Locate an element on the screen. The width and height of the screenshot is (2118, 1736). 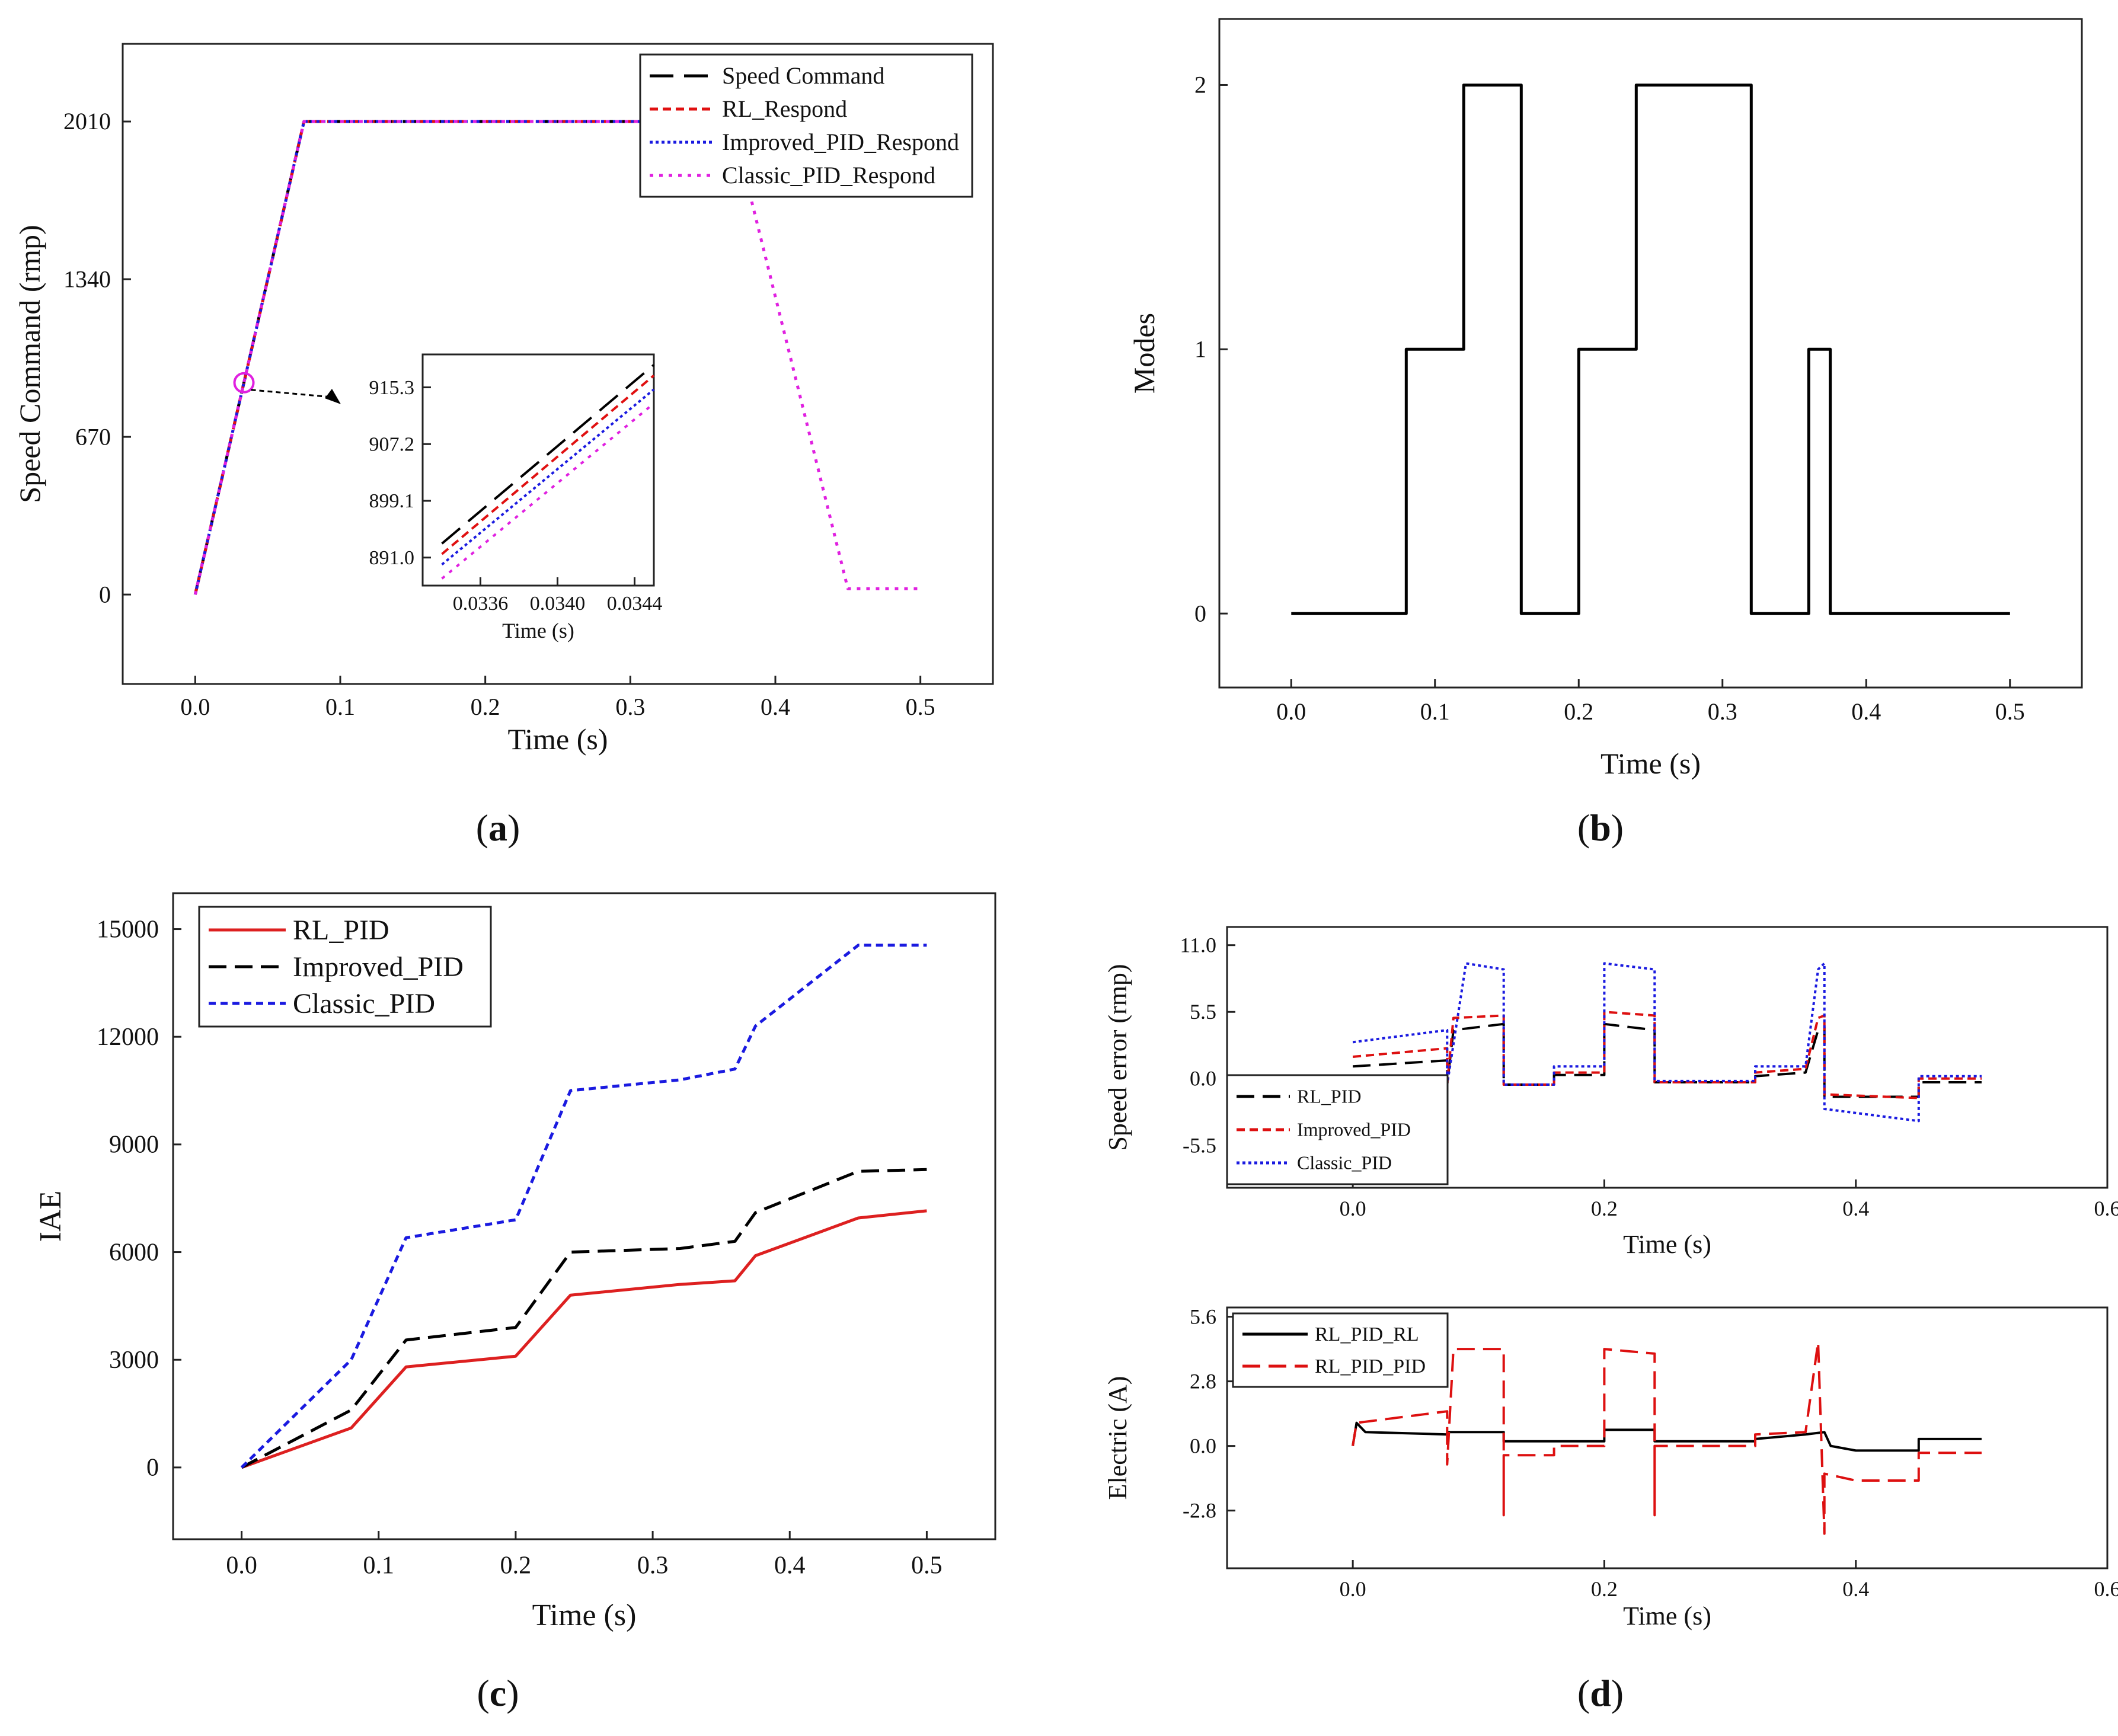
d1-ytick-label: 11.0 is located at coordinates (1198, 945).